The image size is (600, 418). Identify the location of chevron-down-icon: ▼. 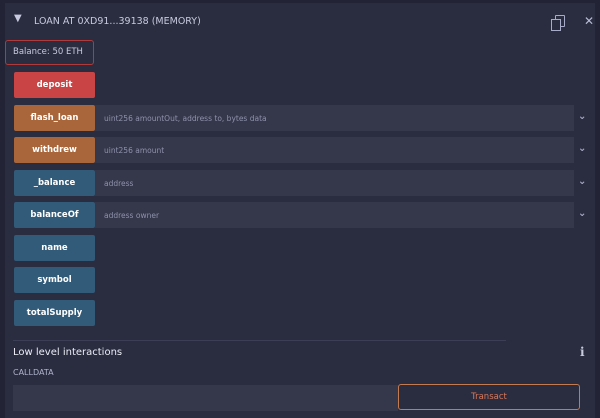
(18, 18).